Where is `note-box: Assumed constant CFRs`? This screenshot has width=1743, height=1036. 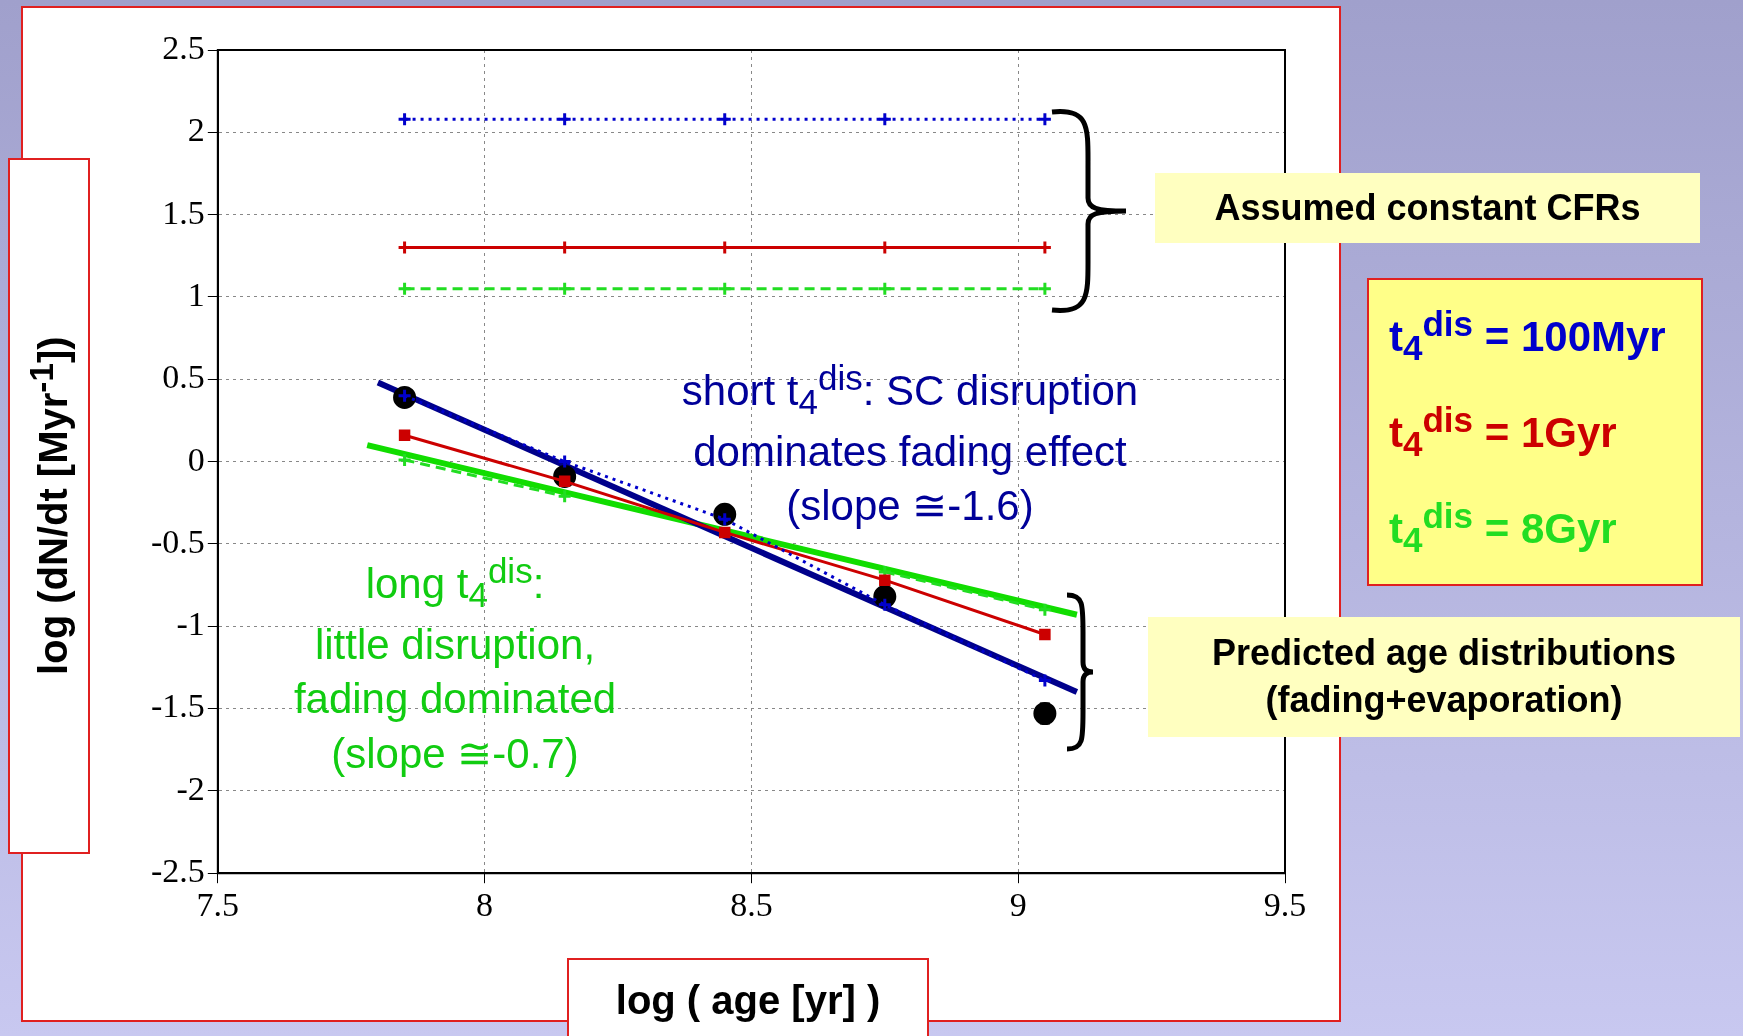 note-box: Assumed constant CFRs is located at coordinates (1427, 208).